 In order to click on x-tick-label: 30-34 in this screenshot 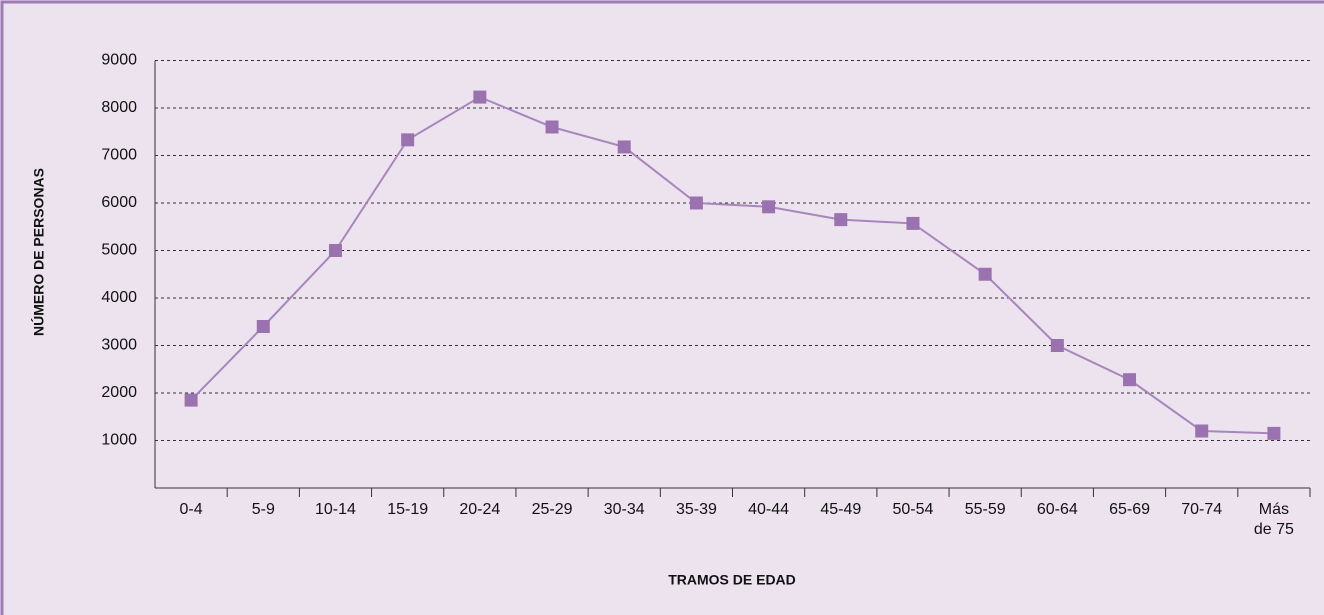, I will do `click(624, 509)`.